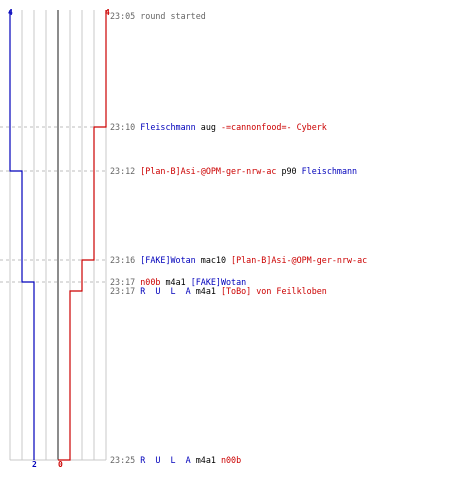 This screenshot has height=500, width=450. Describe the element at coordinates (289, 171) in the screenshot. I see `weapon-name: p90` at that location.